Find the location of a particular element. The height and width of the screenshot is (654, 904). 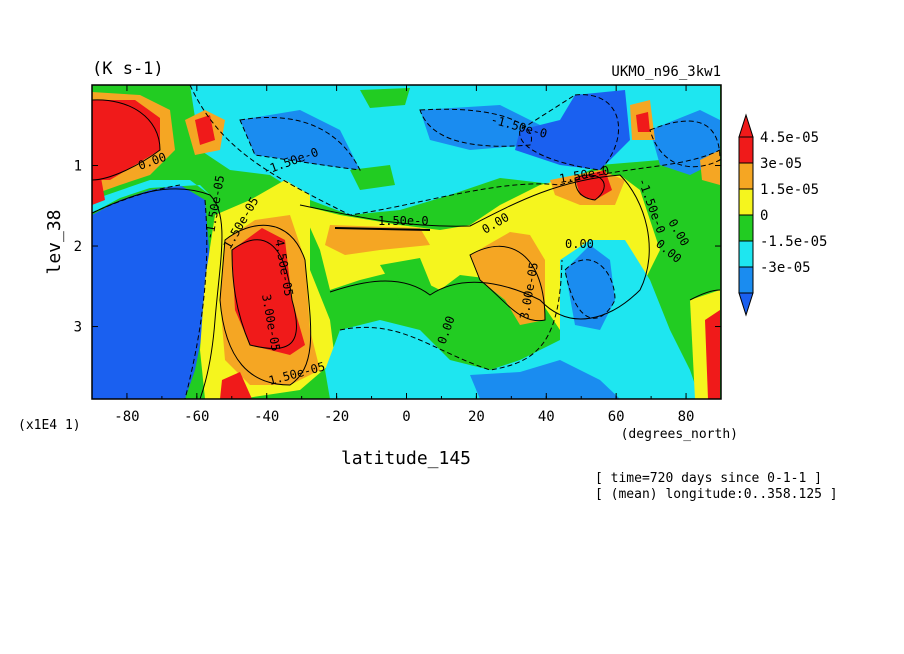

x-tick-label: -60 is located at coordinates (196, 417).